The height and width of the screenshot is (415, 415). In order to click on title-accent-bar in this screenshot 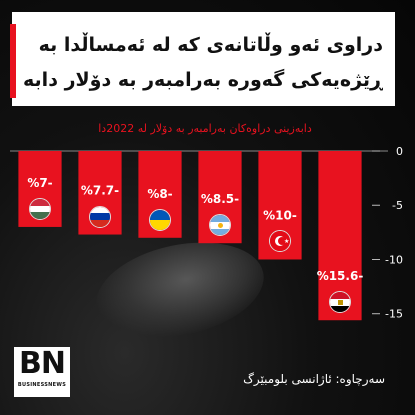, I will do `click(13, 61)`.